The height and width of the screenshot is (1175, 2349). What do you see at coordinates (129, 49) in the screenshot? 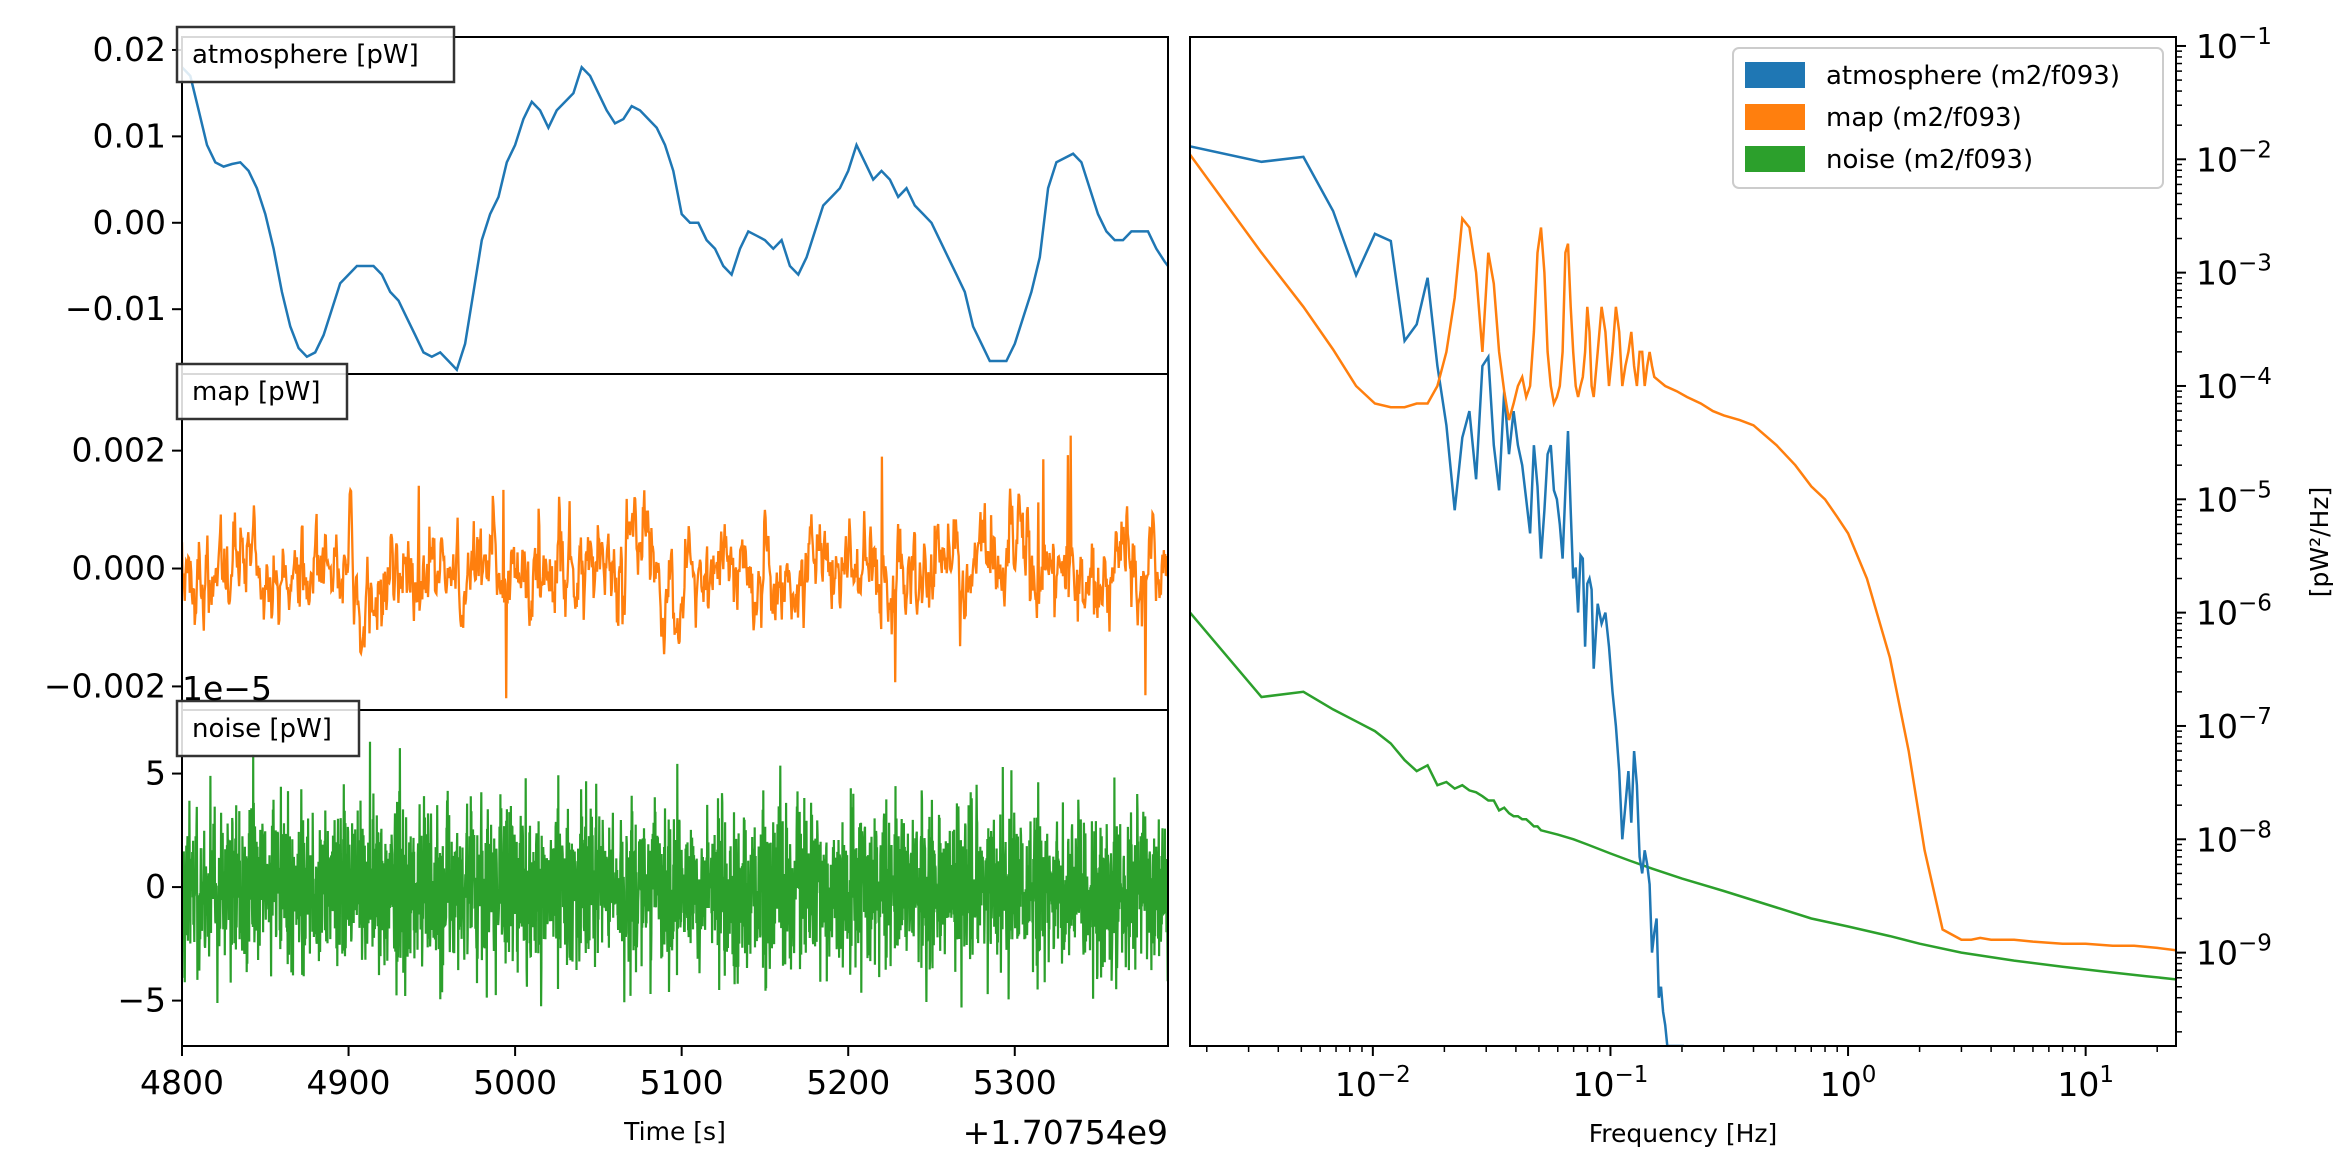
I see `ytick-label: 0.02` at bounding box center [129, 49].